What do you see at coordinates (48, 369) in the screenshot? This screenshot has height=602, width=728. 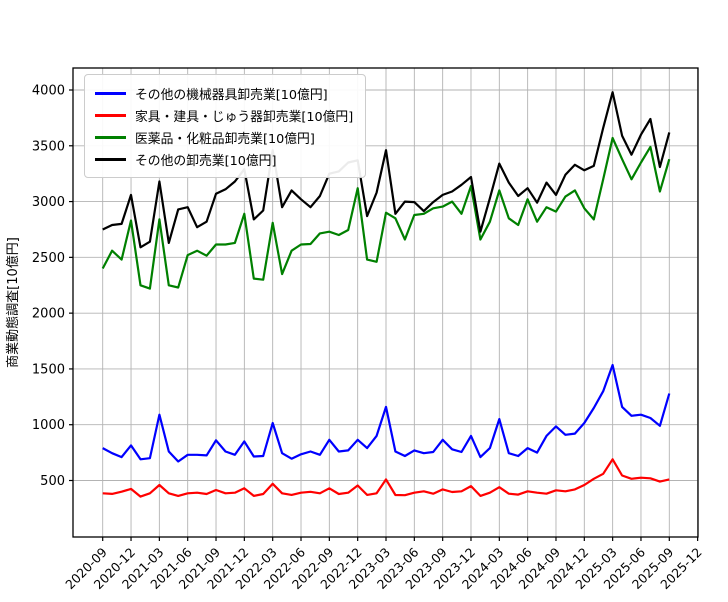 I see `y-tick-label: 1500` at bounding box center [48, 369].